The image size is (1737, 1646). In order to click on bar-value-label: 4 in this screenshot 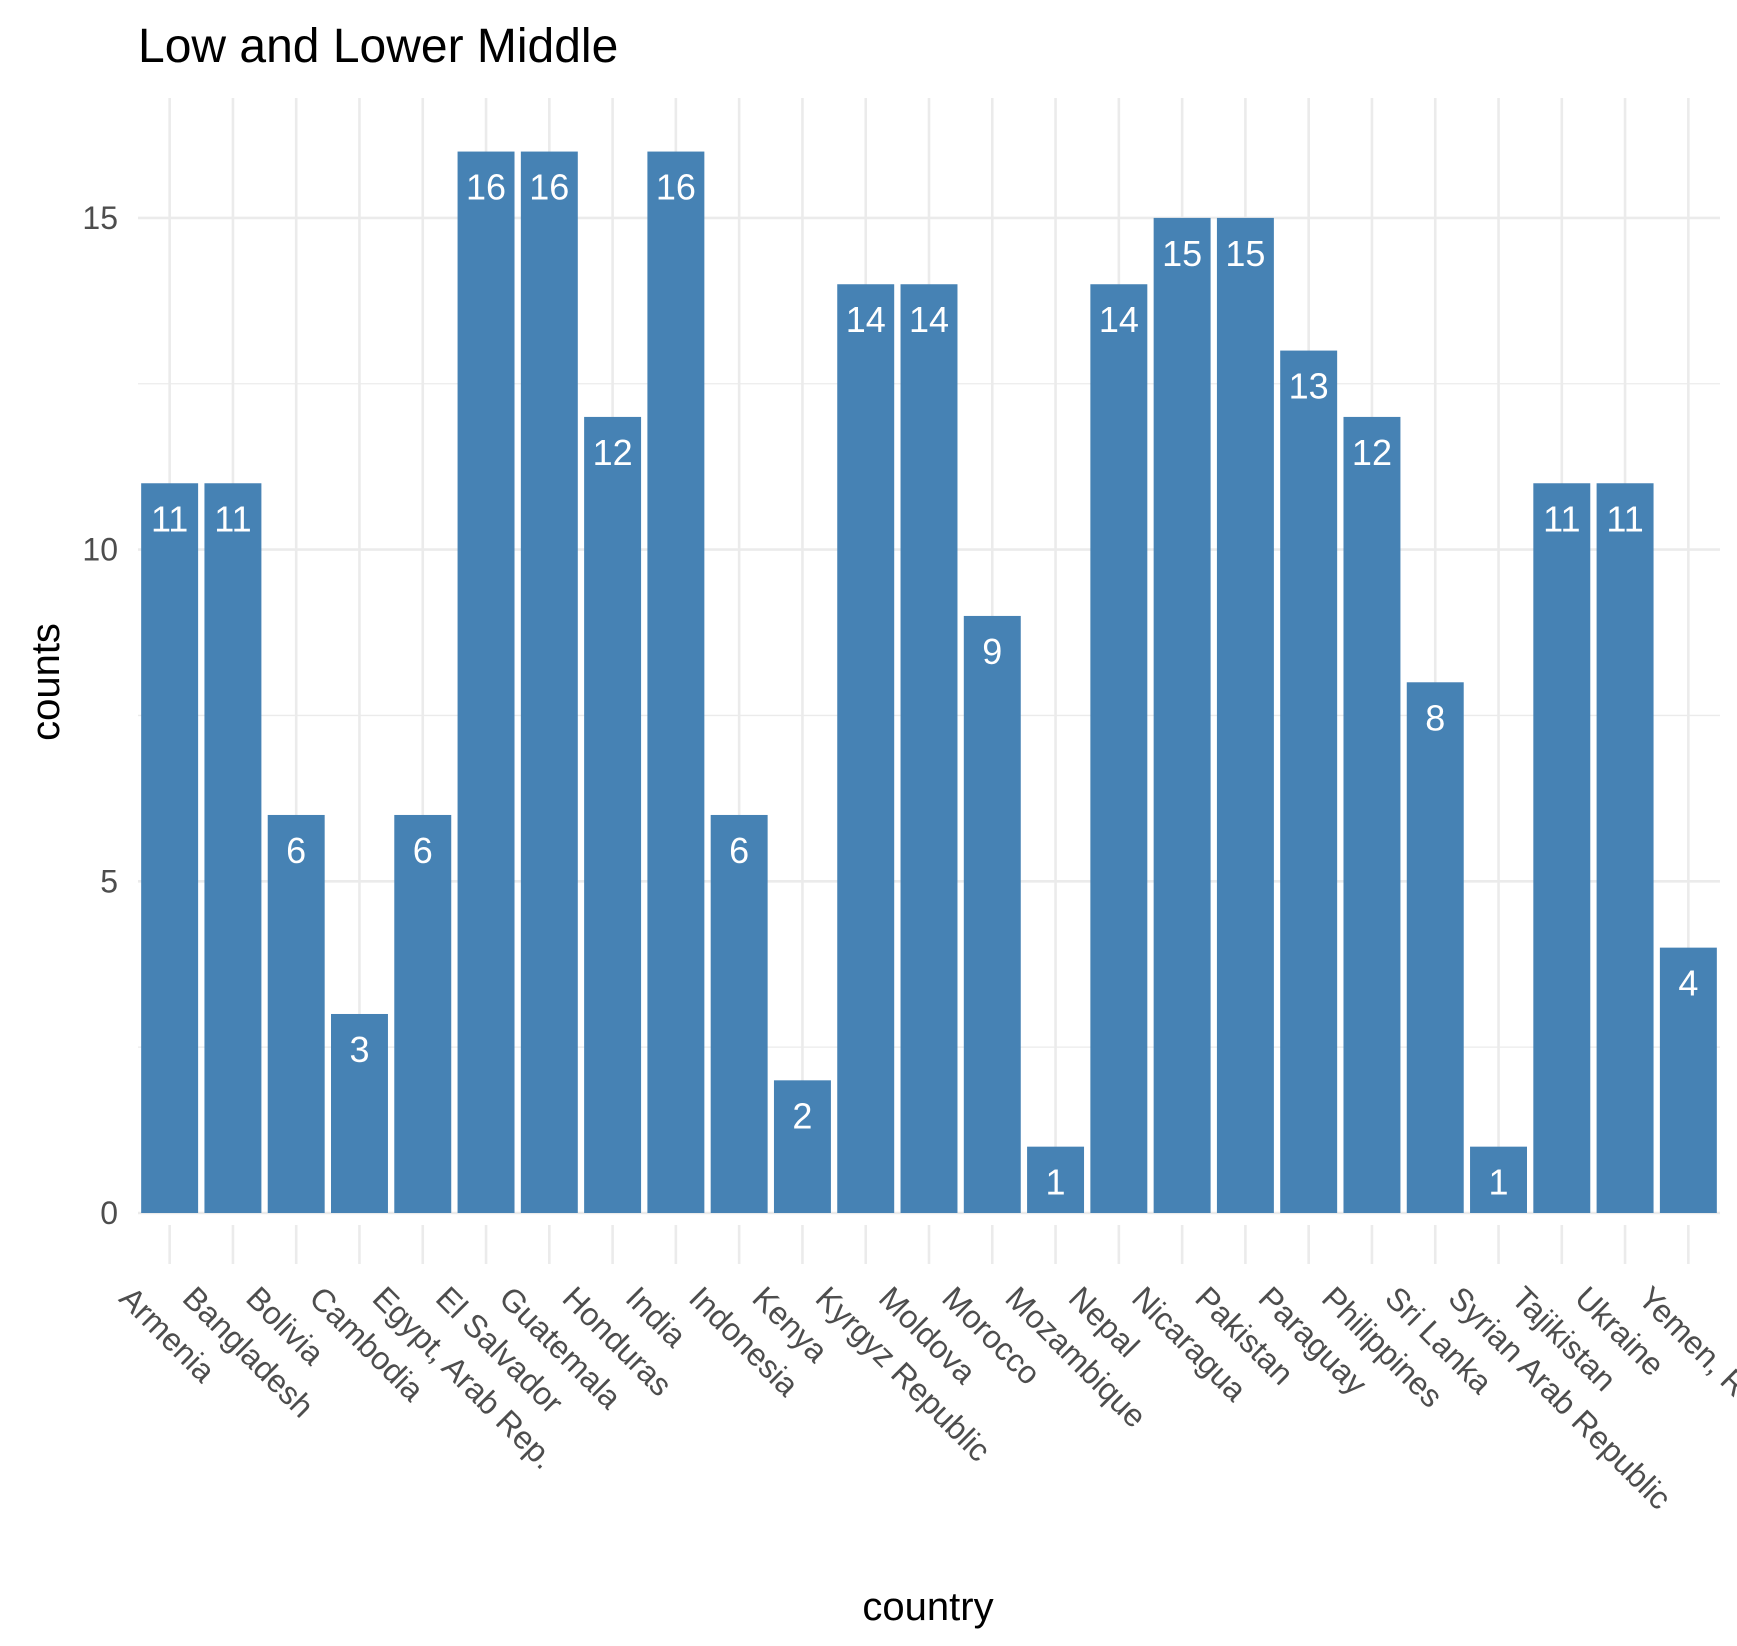, I will do `click(1688, 983)`.